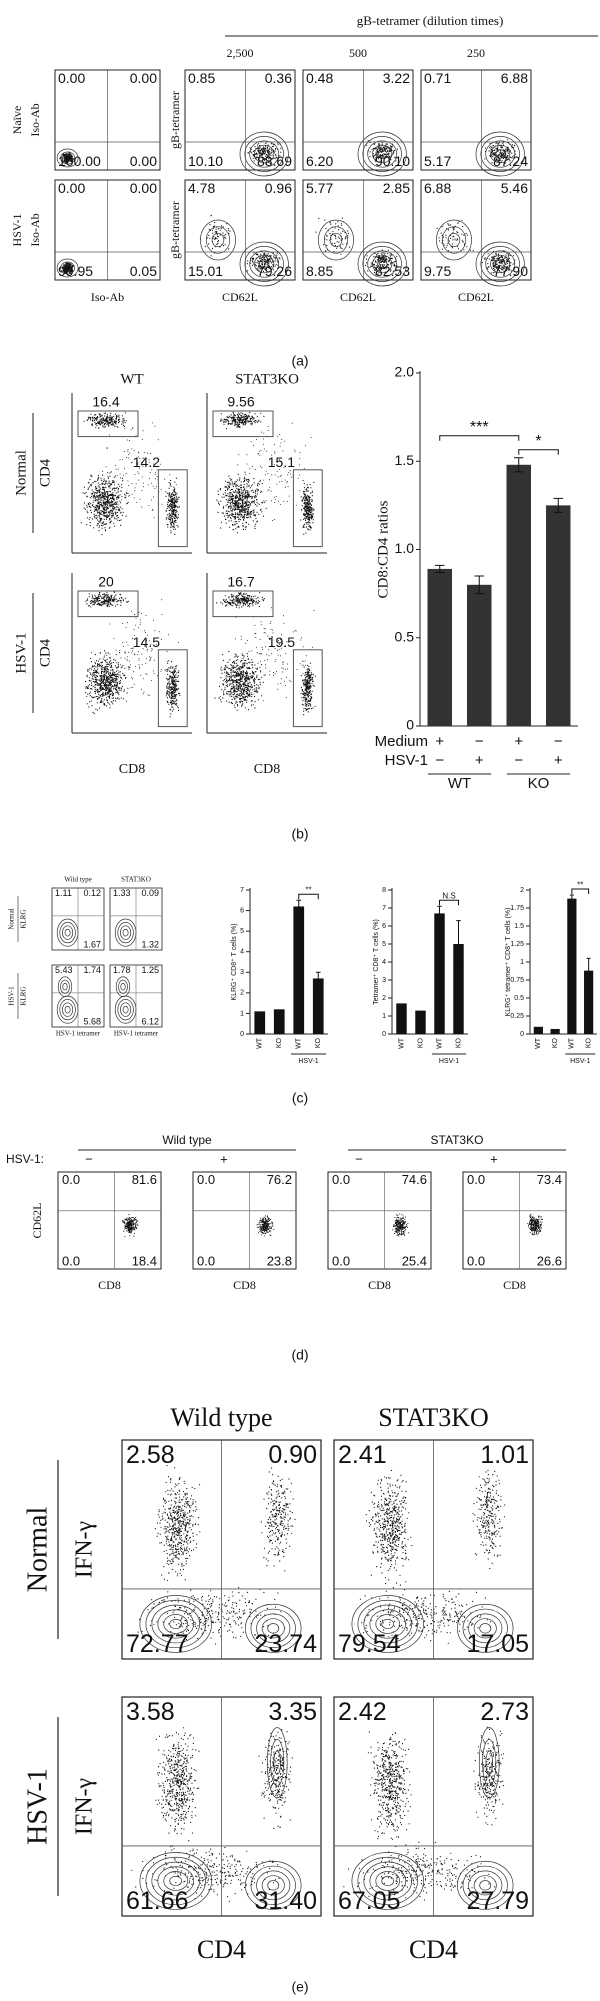  I want to click on quadrant-value: 5.17, so click(437, 161).